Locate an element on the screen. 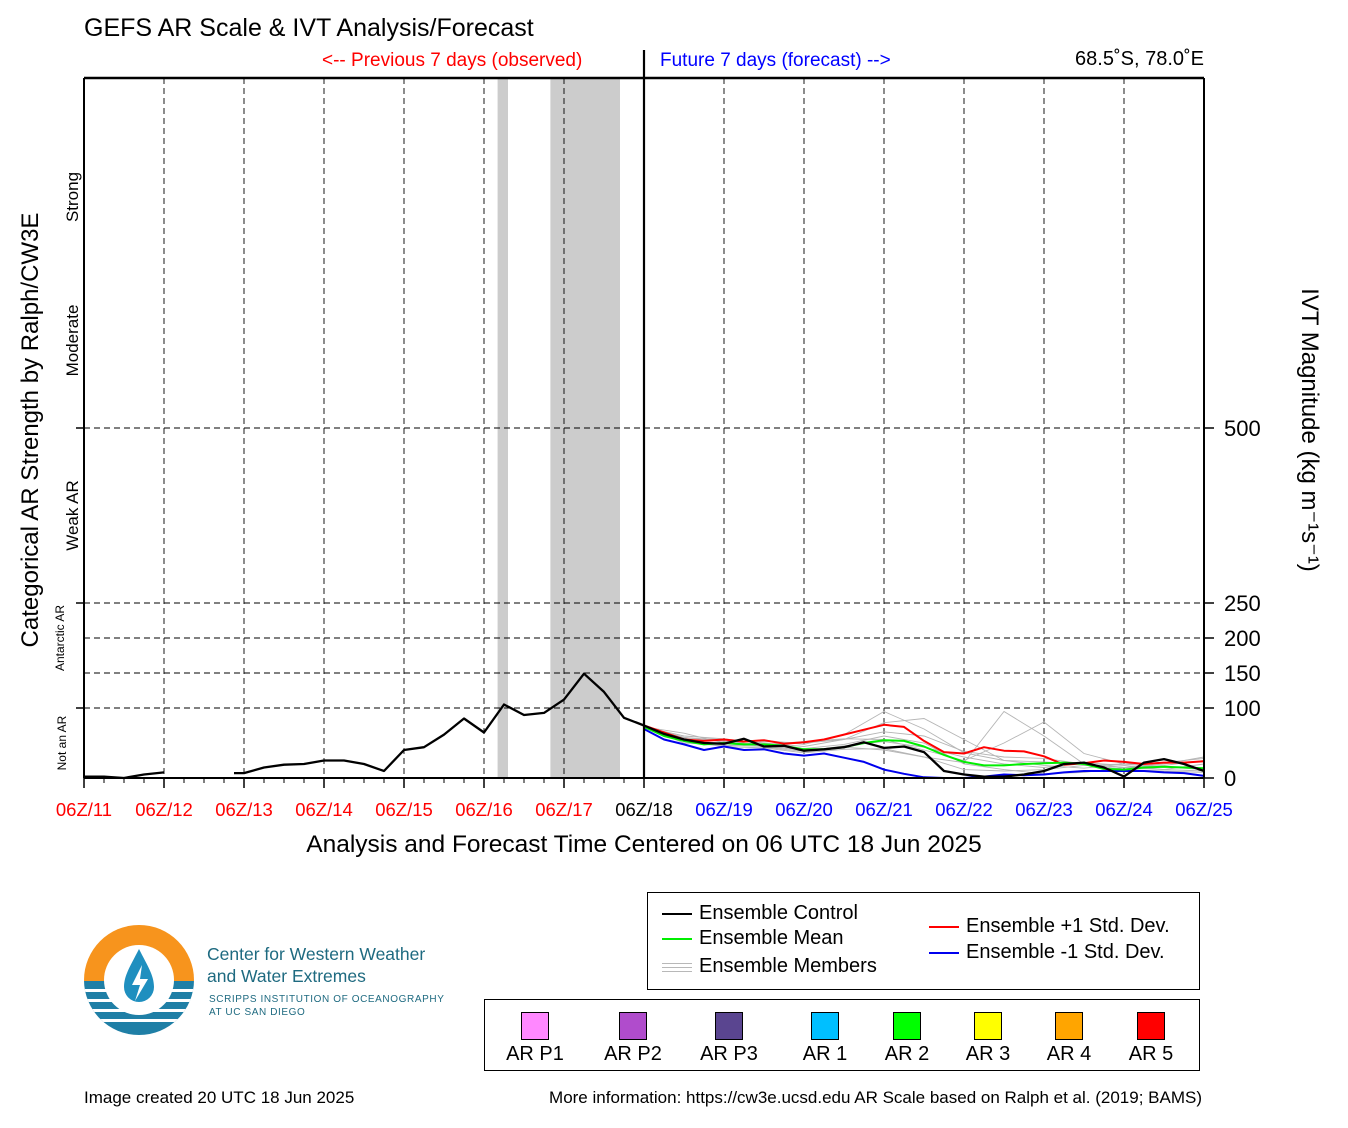 This screenshot has width=1348, height=1128. ar-scale-label: AR 4 is located at coordinates (1069, 1054).